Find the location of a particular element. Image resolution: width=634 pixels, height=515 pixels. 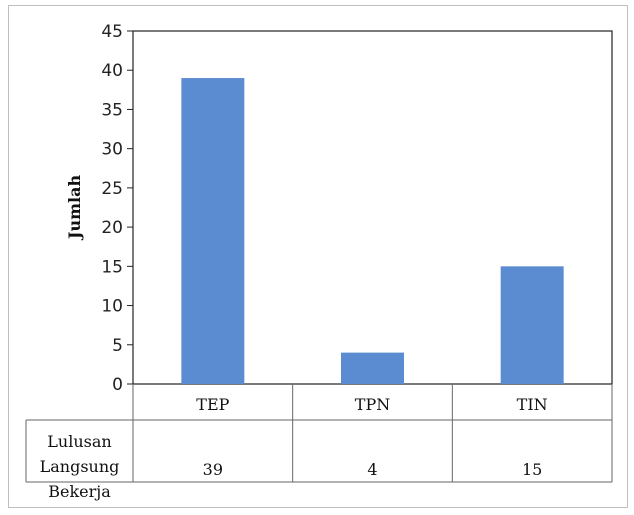

y-tick-label: 45 is located at coordinates (112, 32).